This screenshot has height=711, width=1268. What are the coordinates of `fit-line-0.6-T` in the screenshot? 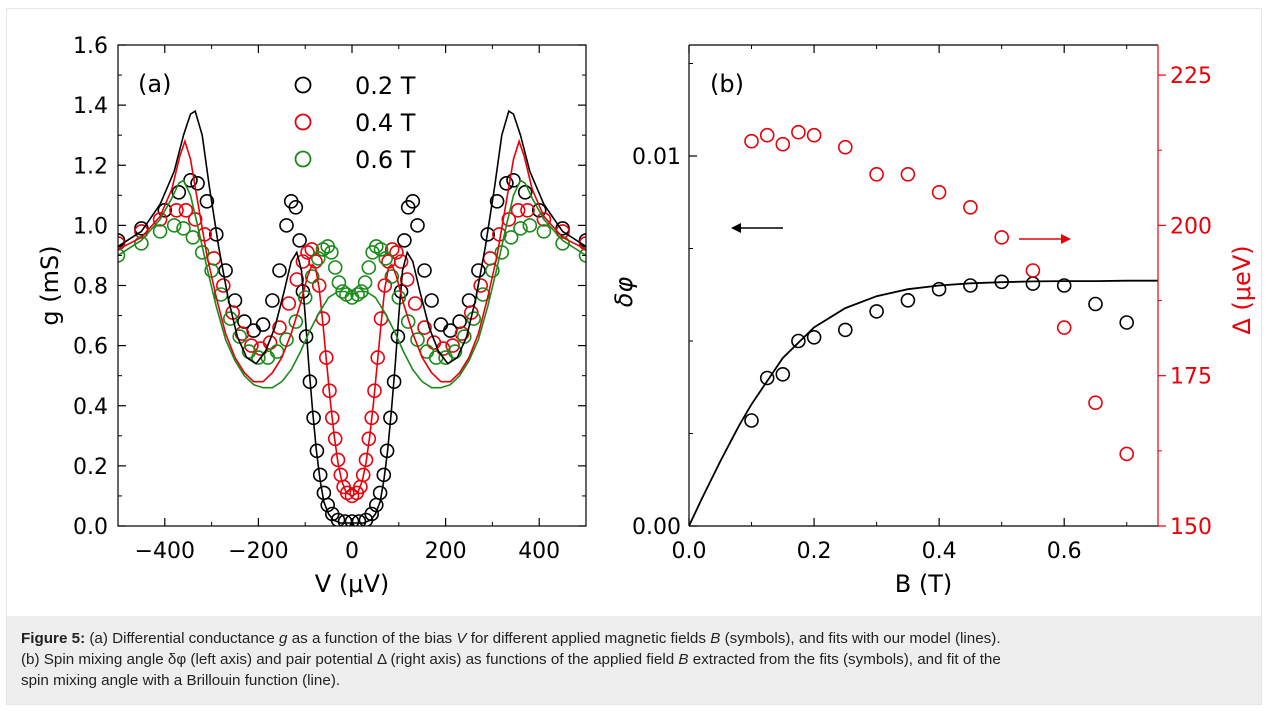 It's located at (352, 284).